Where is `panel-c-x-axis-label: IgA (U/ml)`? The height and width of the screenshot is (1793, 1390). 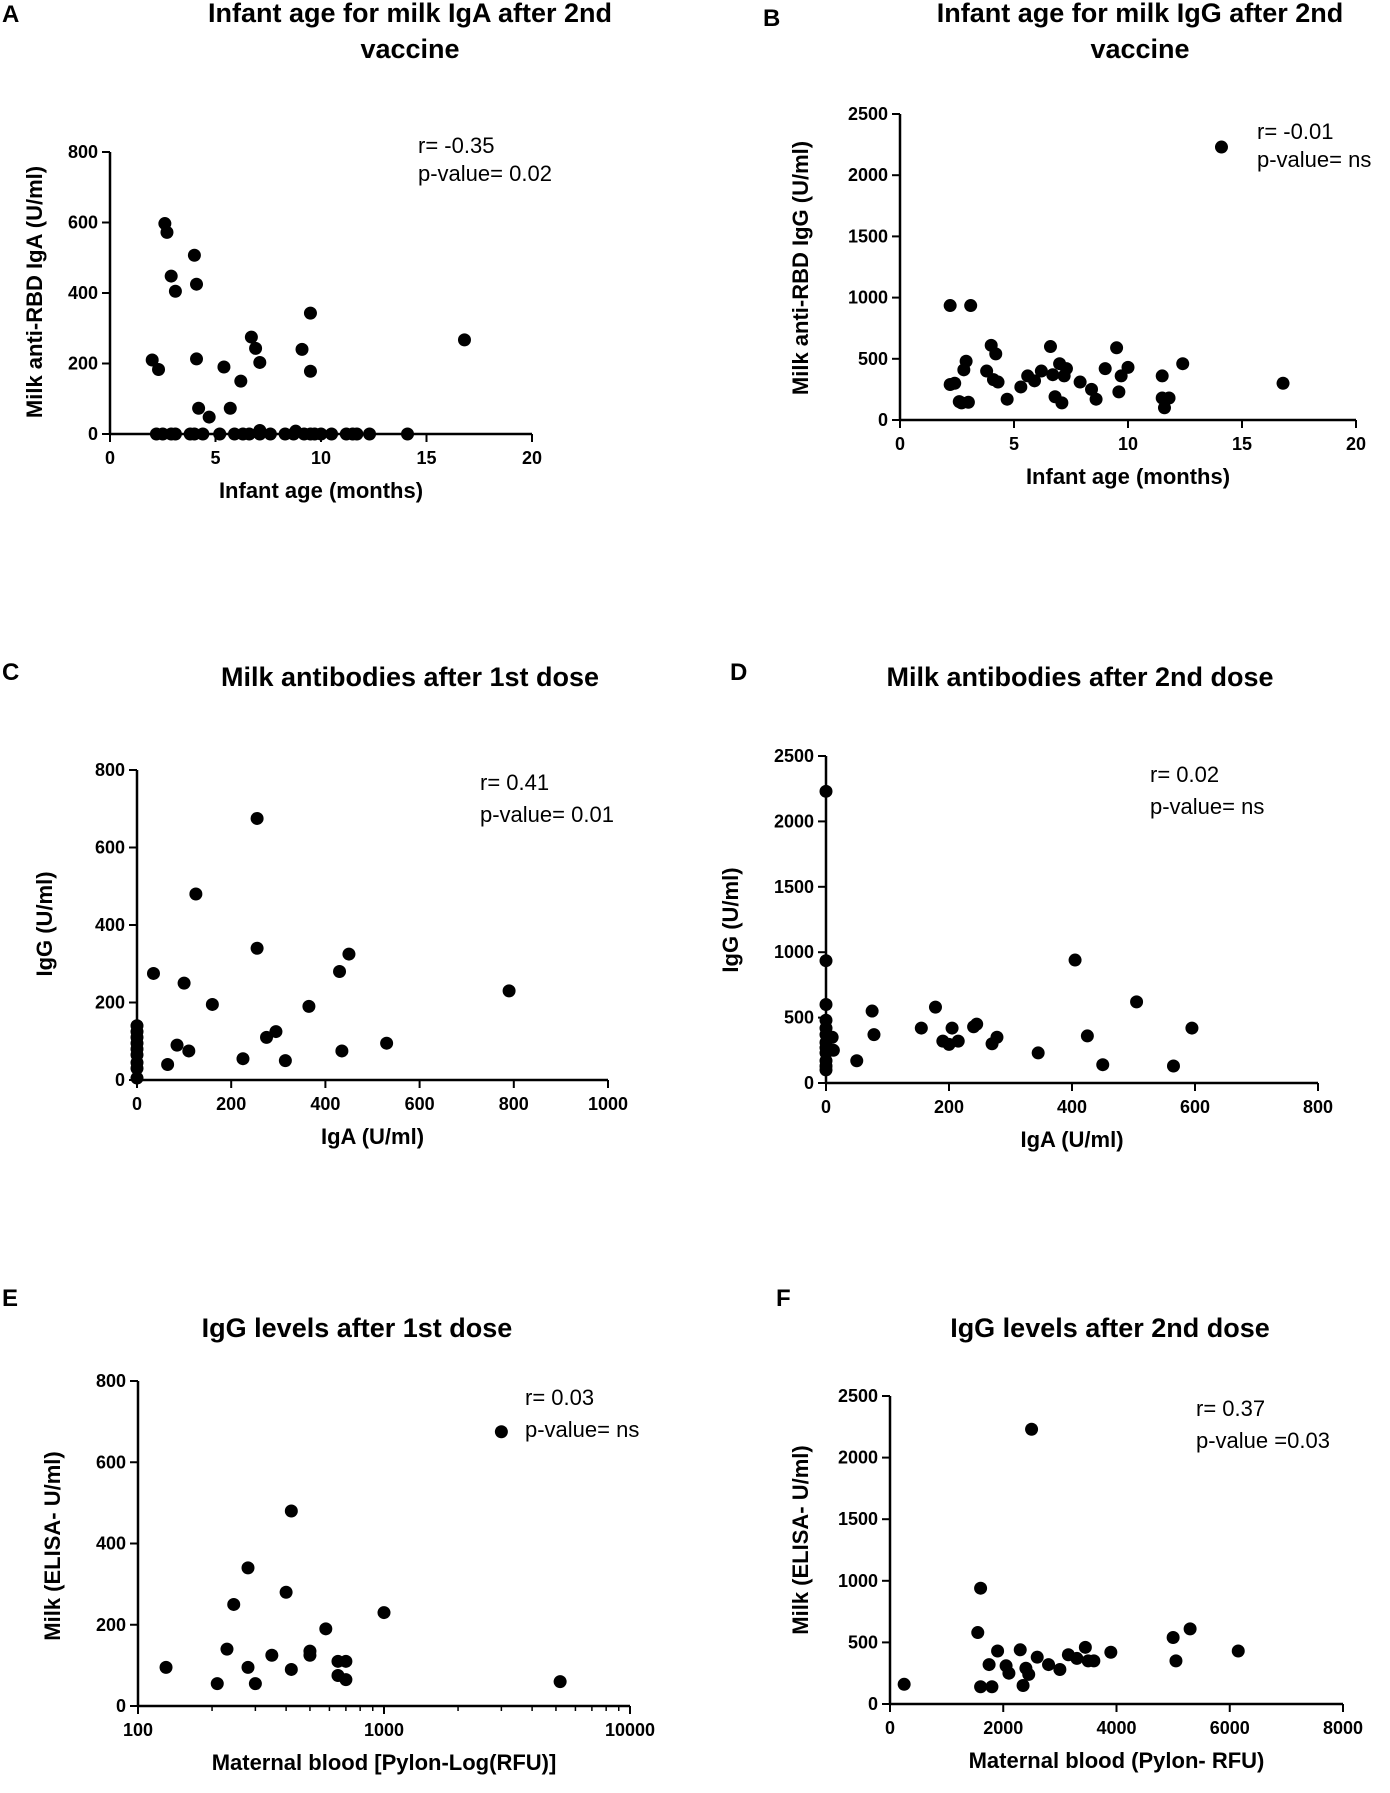
panel-c-x-axis-label: IgA (U/ml) is located at coordinates (372, 1136).